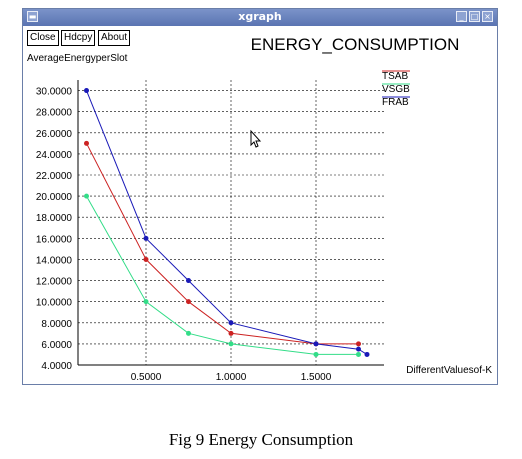 The width and height of the screenshot is (522, 459). I want to click on about-button: About, so click(114, 38).